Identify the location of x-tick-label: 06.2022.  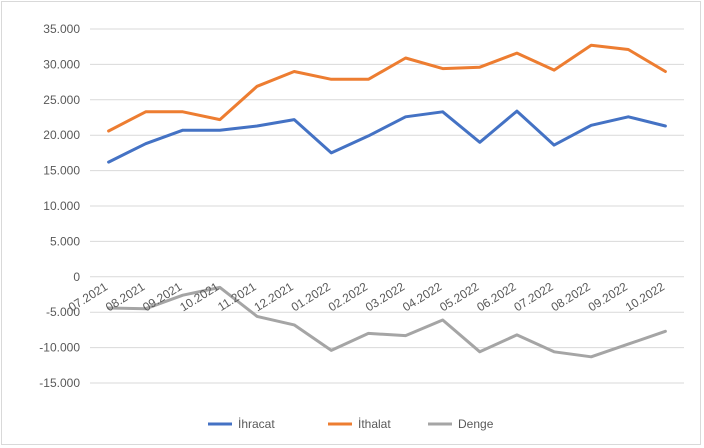
(496, 296).